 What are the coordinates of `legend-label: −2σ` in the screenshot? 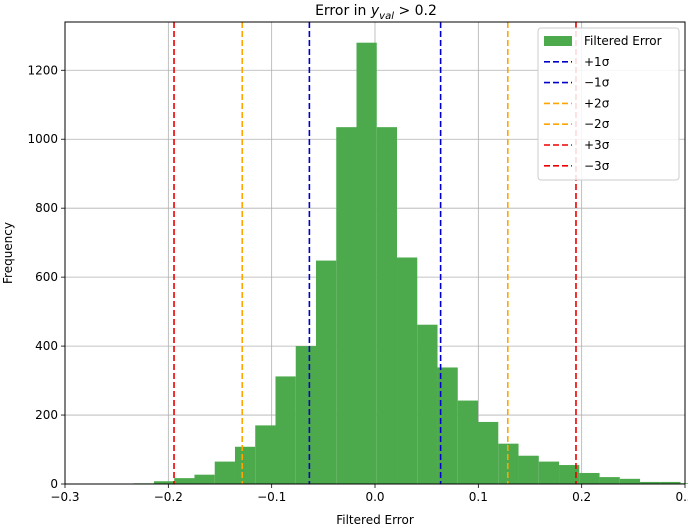 It's located at (597, 124).